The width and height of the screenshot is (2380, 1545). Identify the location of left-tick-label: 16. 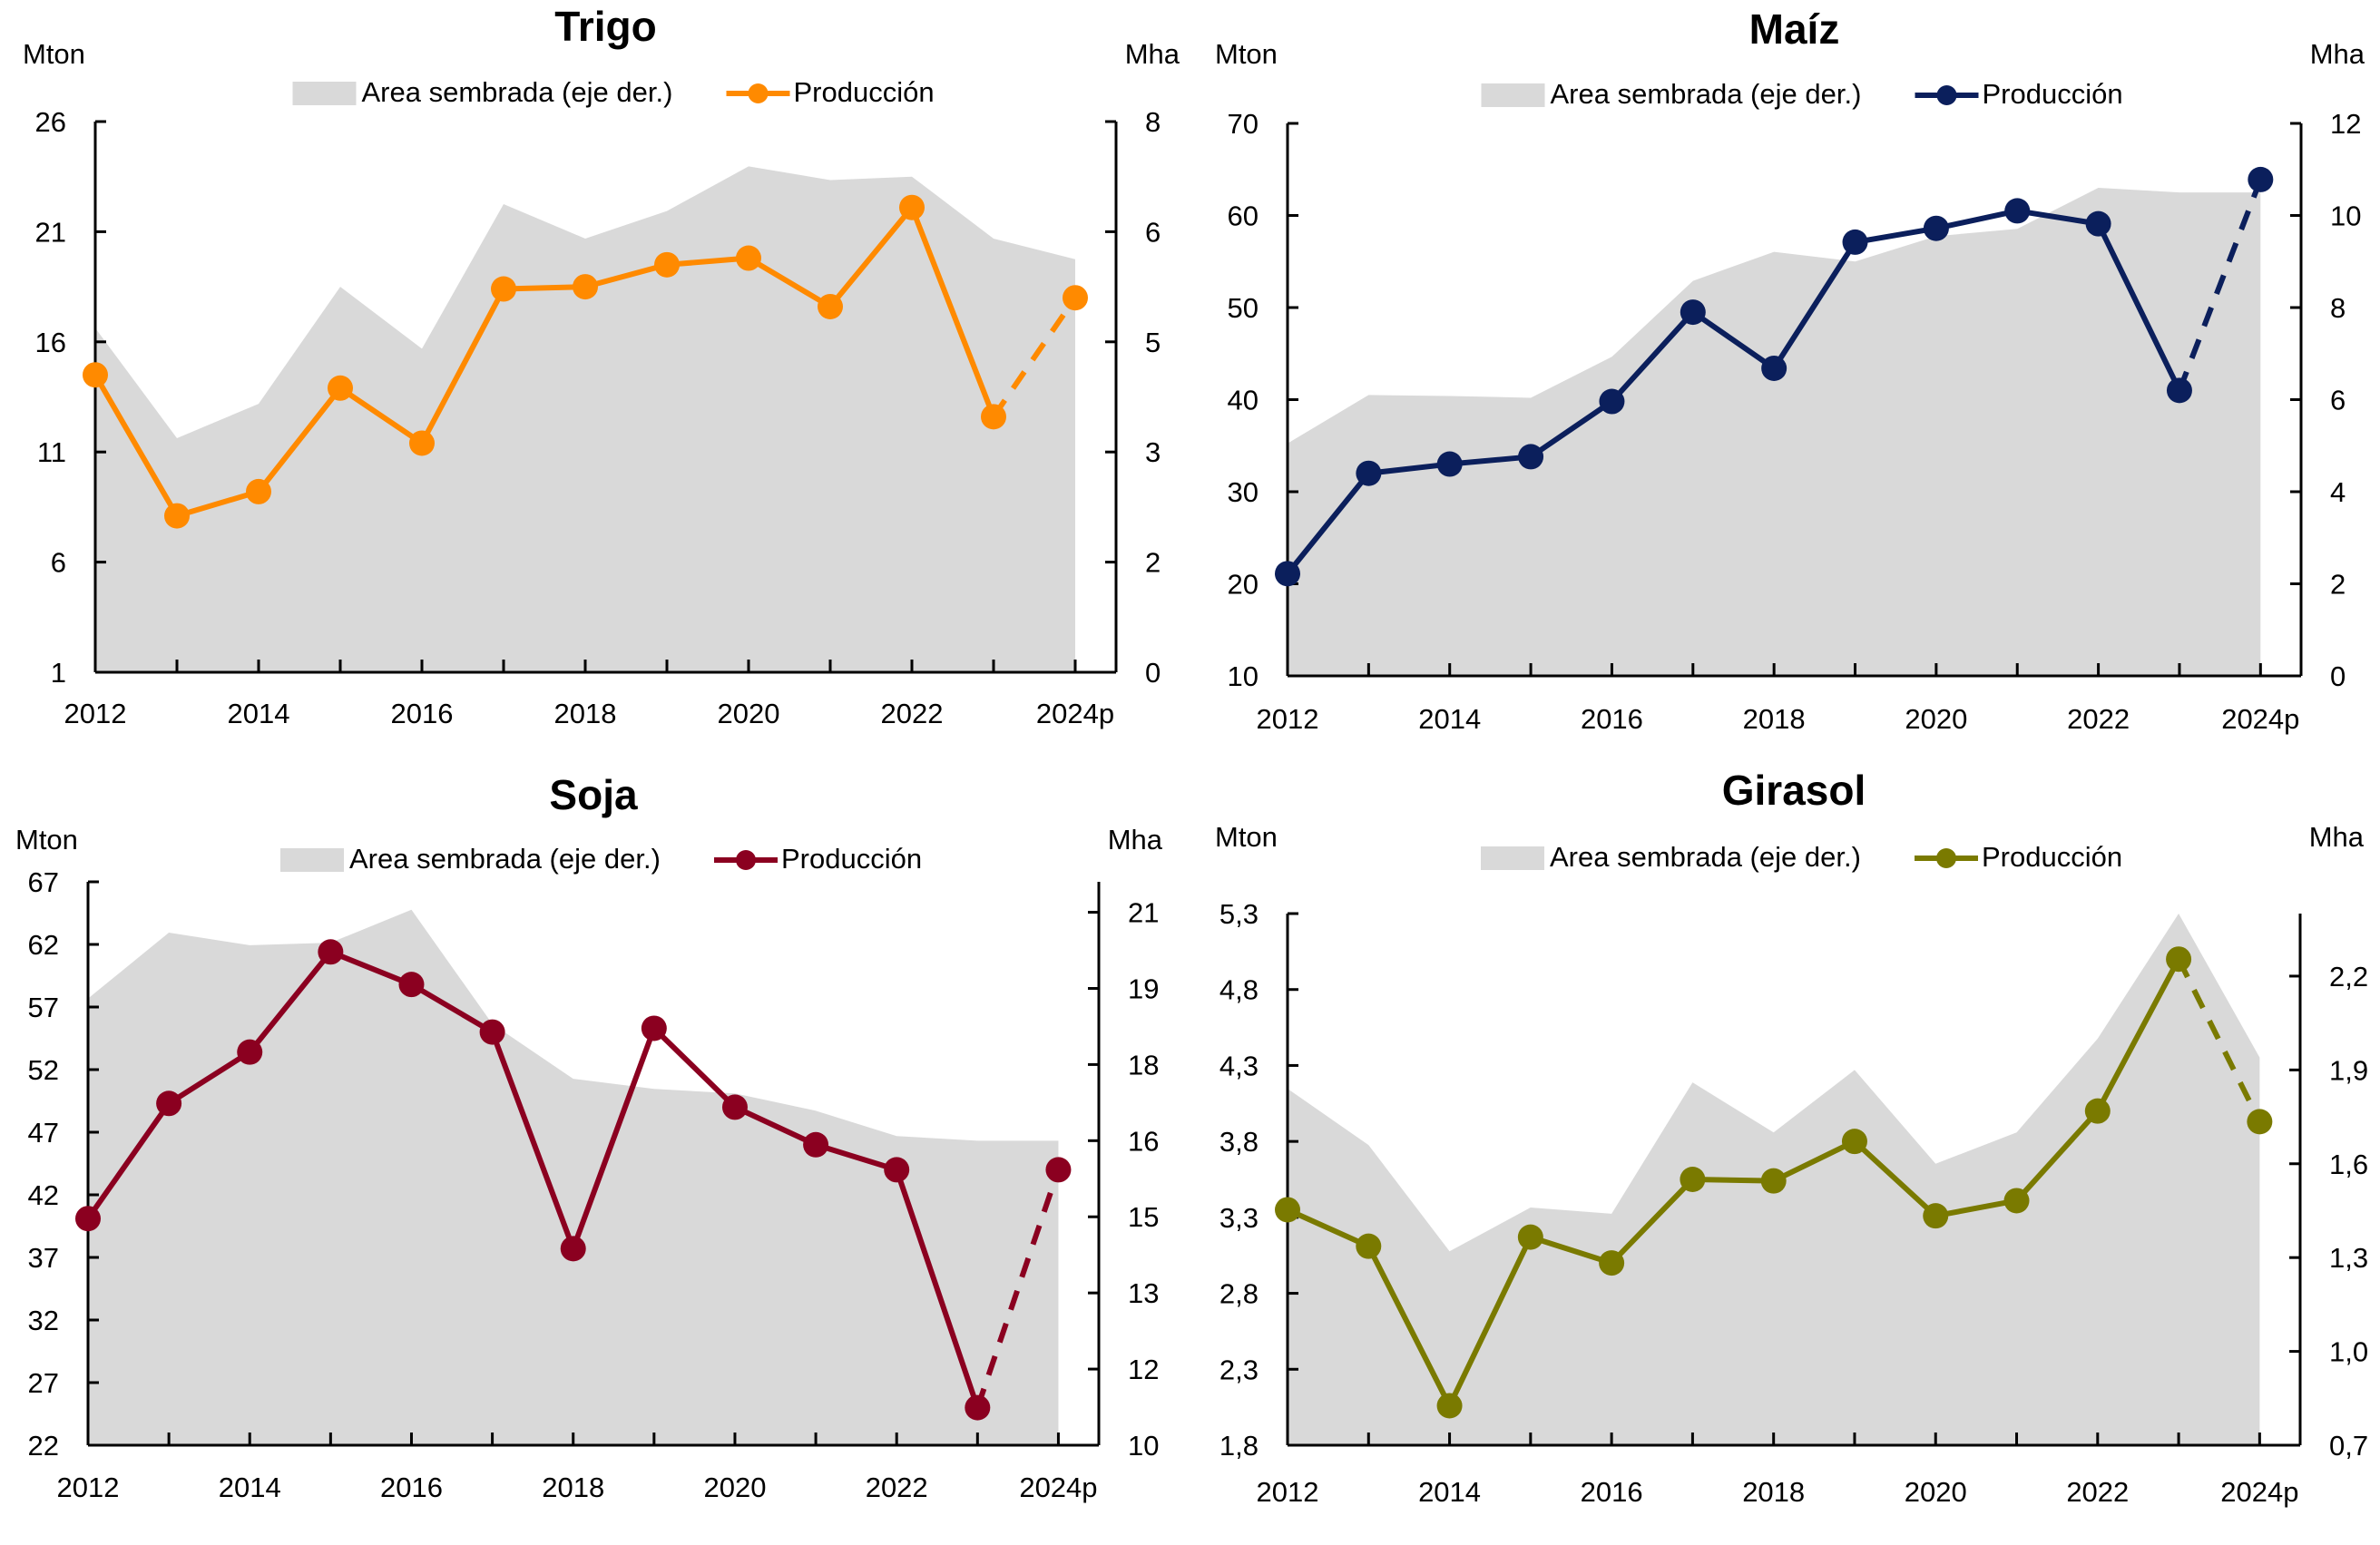
(51, 342).